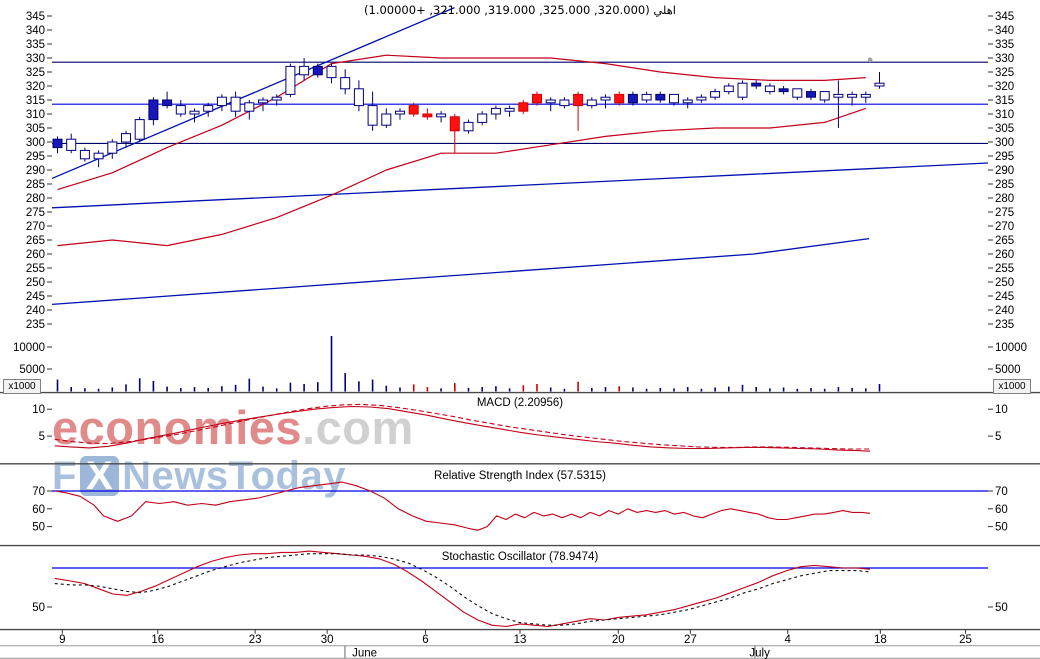  What do you see at coordinates (255, 640) in the screenshot?
I see `svg-text: 23` at bounding box center [255, 640].